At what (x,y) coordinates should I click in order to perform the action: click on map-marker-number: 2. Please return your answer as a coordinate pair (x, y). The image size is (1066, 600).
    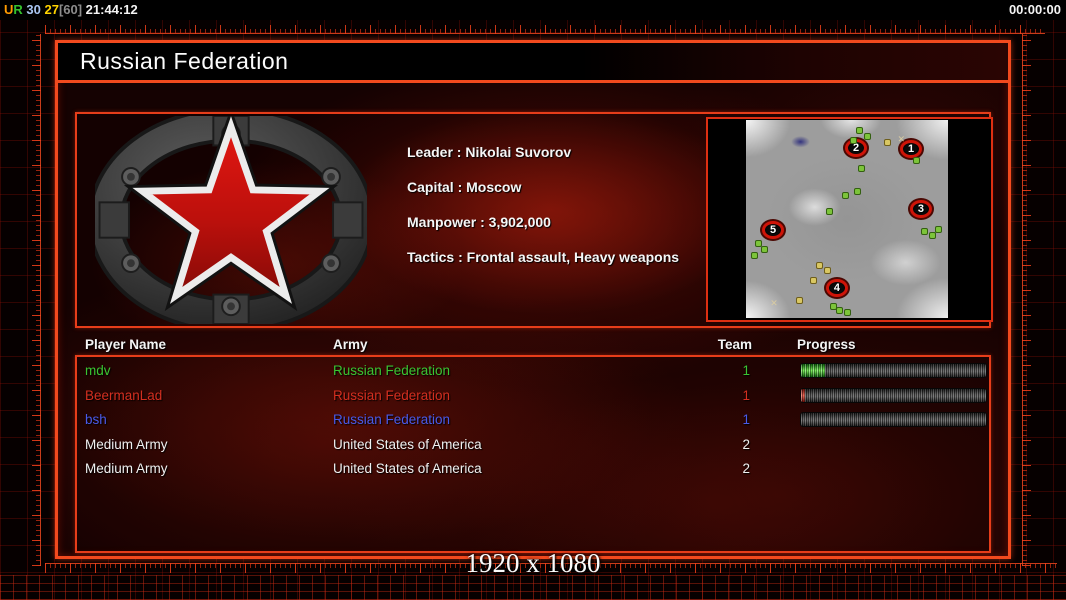
    Looking at the image, I should click on (856, 147).